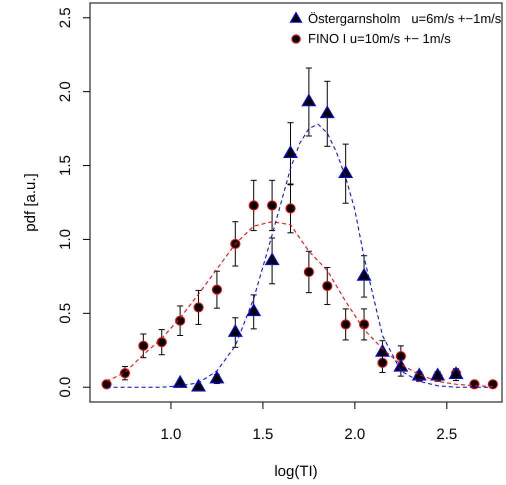 The image size is (506, 485). Describe the element at coordinates (355, 434) in the screenshot. I see `x-tick-label: 2.0` at that location.